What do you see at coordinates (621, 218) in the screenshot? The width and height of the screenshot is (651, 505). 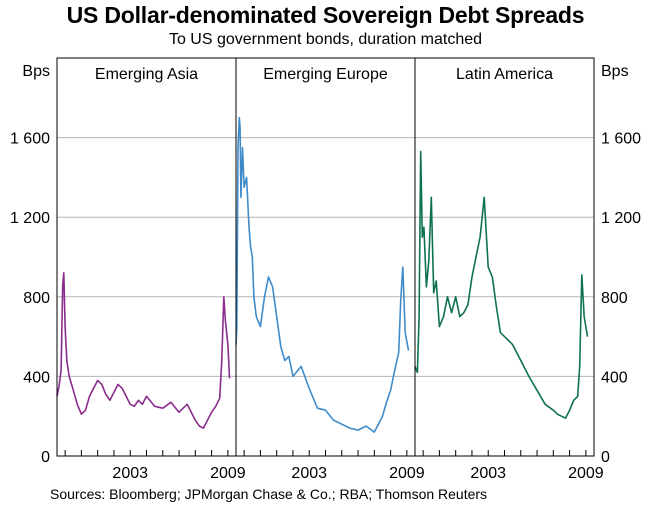 I see `y-tick-label-right: 1 200` at bounding box center [621, 218].